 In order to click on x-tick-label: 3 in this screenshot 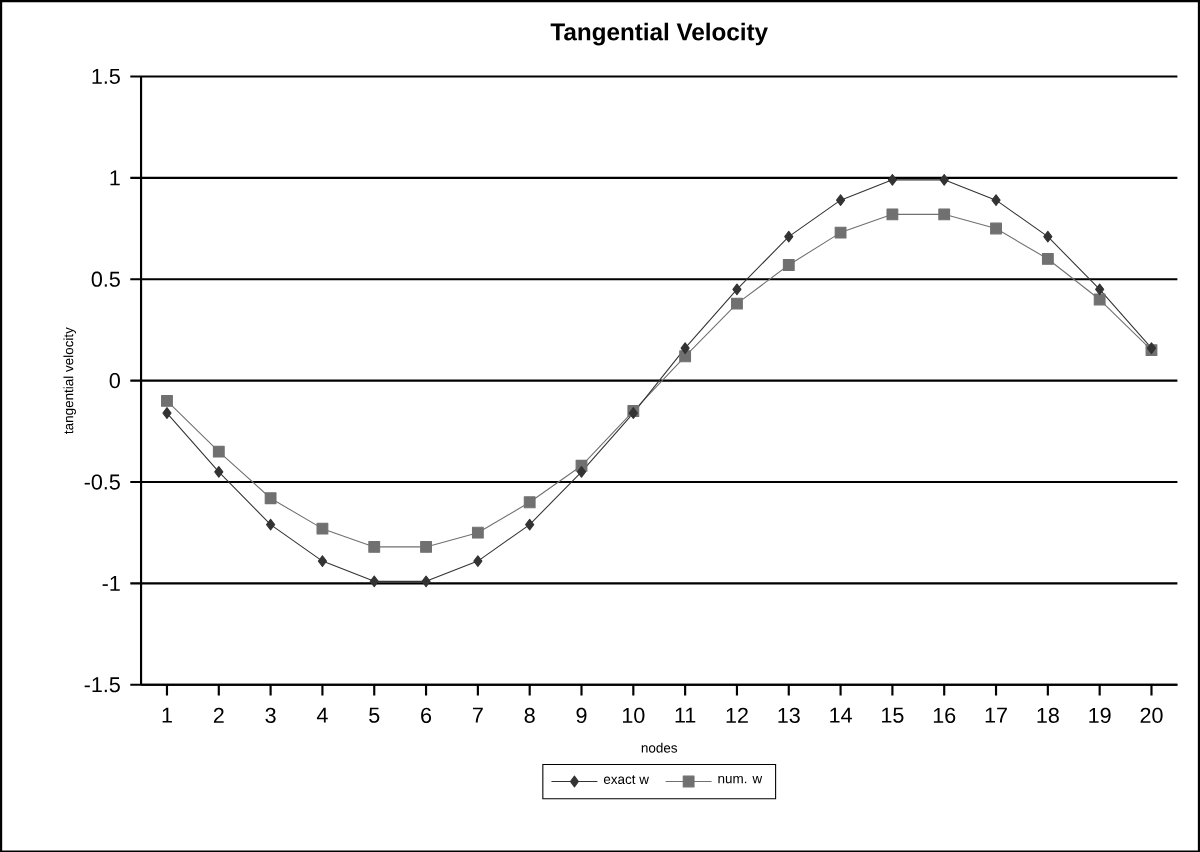, I will do `click(270, 715)`.